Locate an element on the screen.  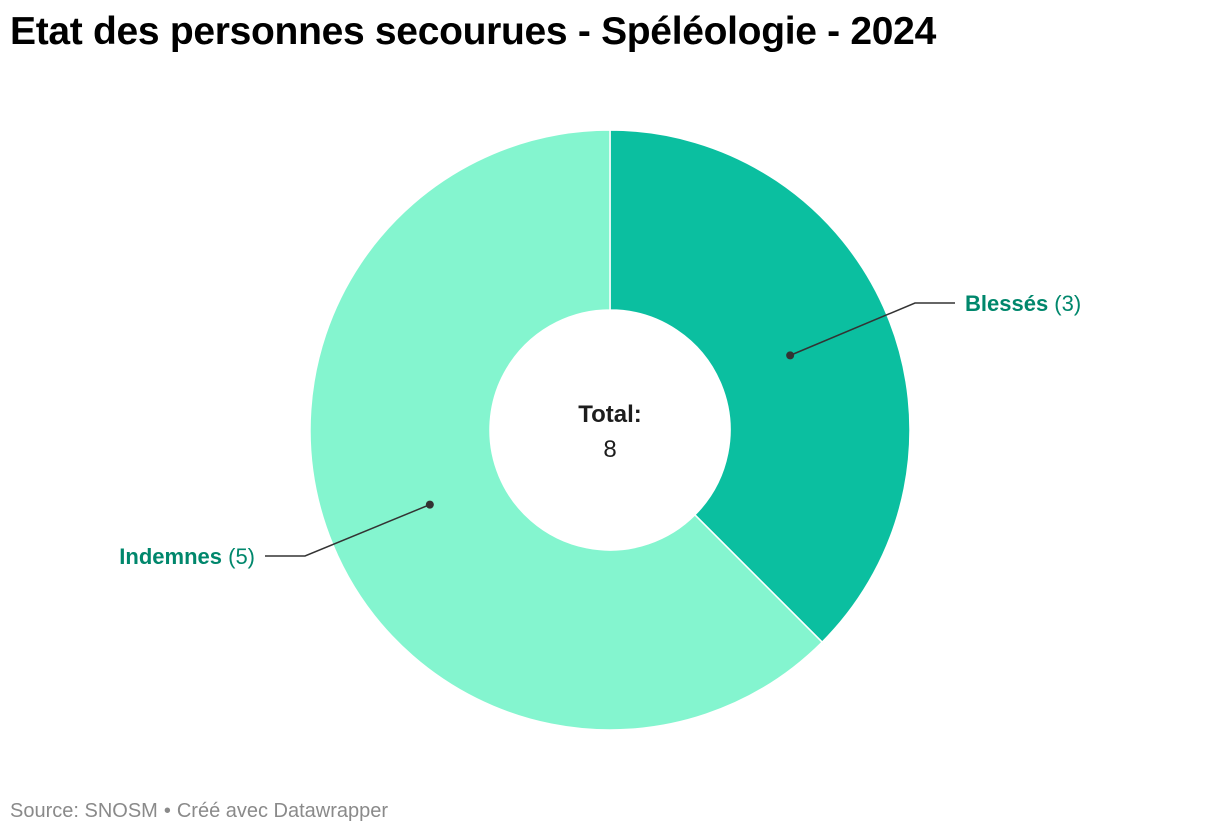
footer-source: Source: SNOSM is located at coordinates (84, 811).